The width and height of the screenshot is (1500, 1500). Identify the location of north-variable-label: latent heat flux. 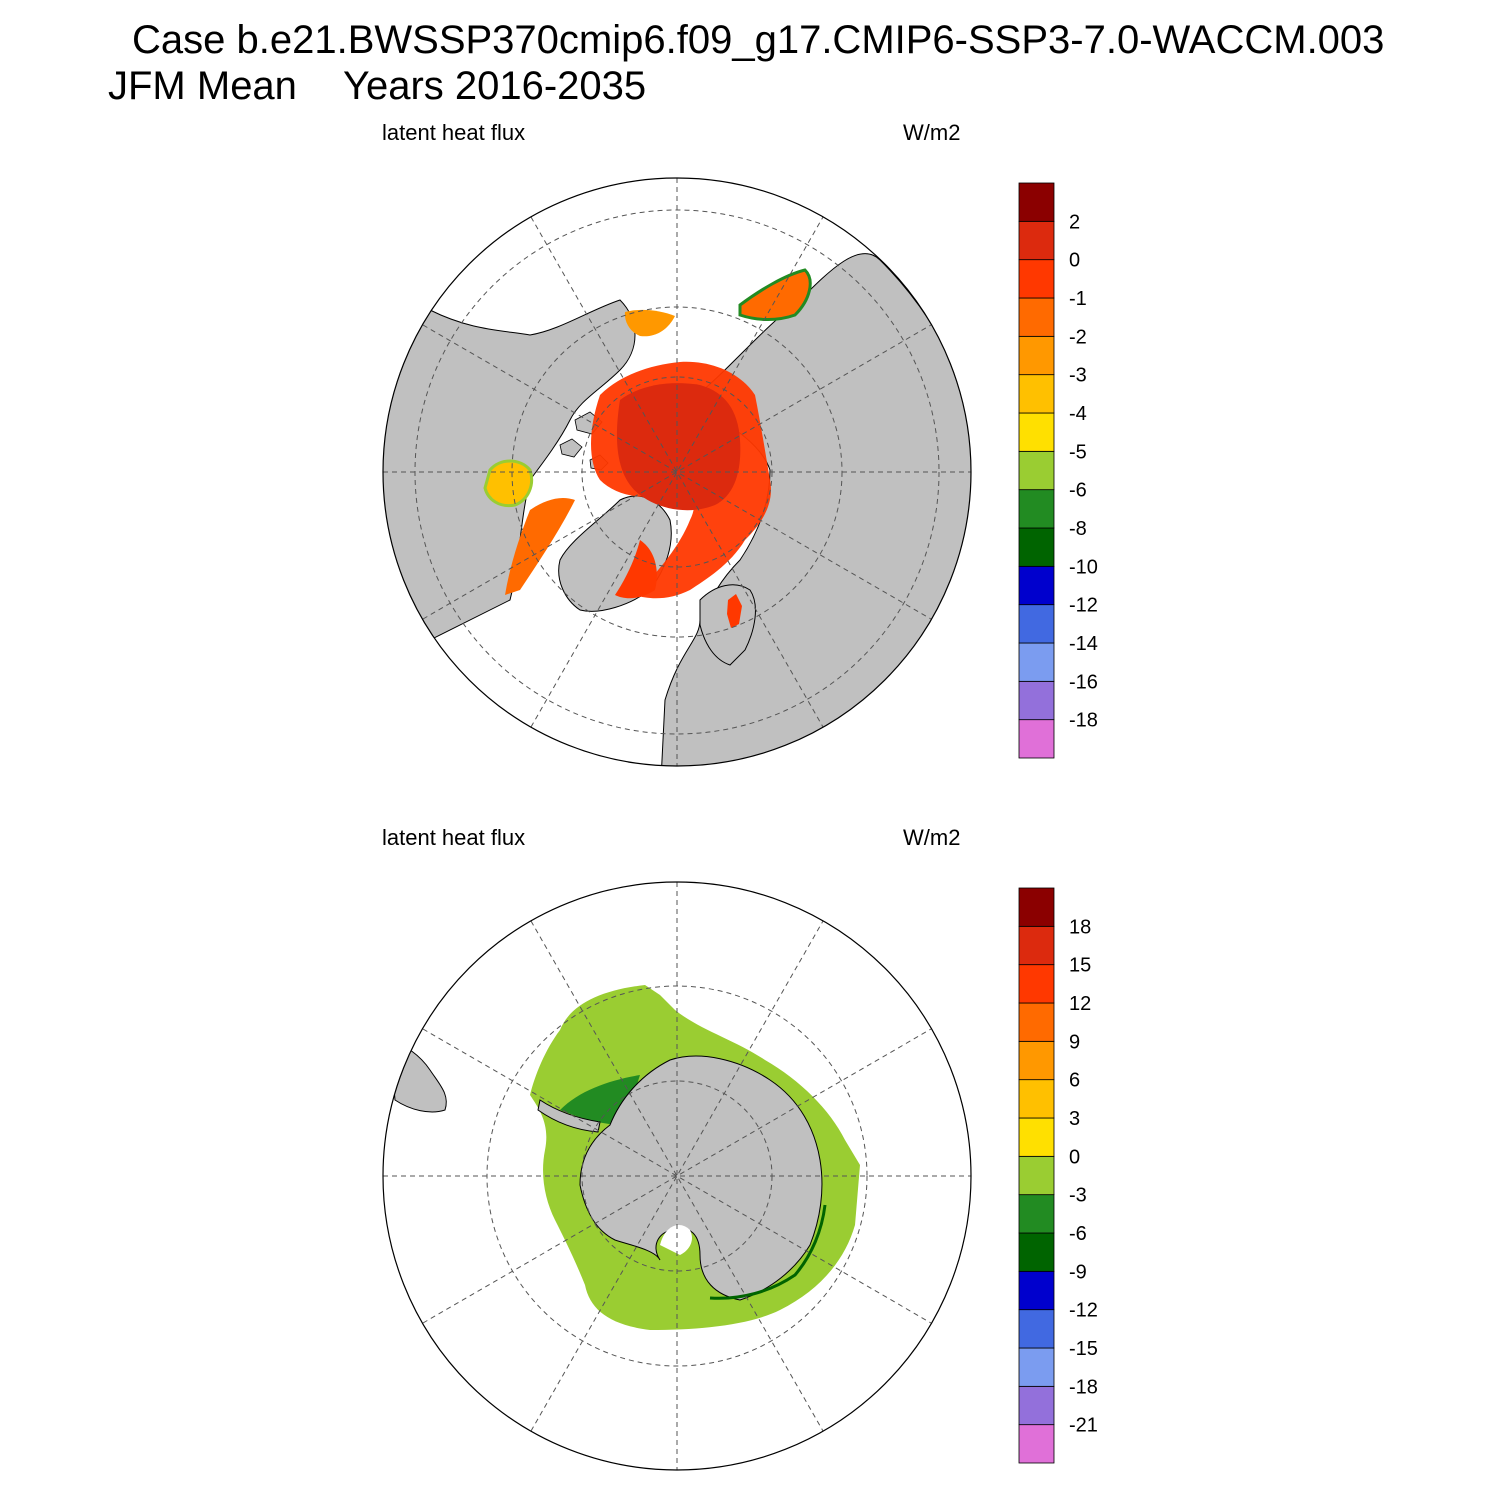
(454, 132).